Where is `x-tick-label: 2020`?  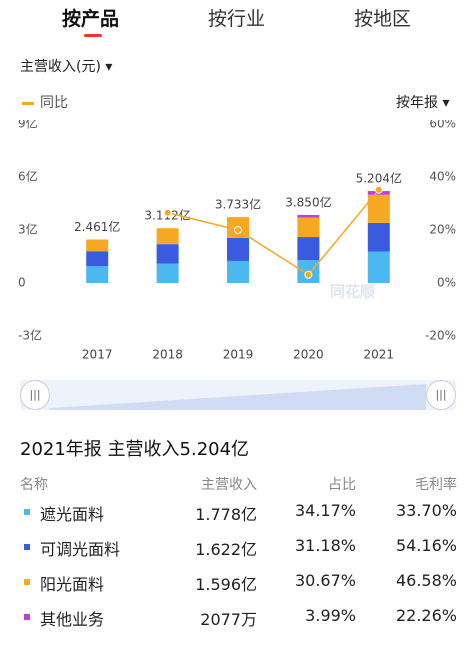
x-tick-label: 2020 is located at coordinates (308, 355).